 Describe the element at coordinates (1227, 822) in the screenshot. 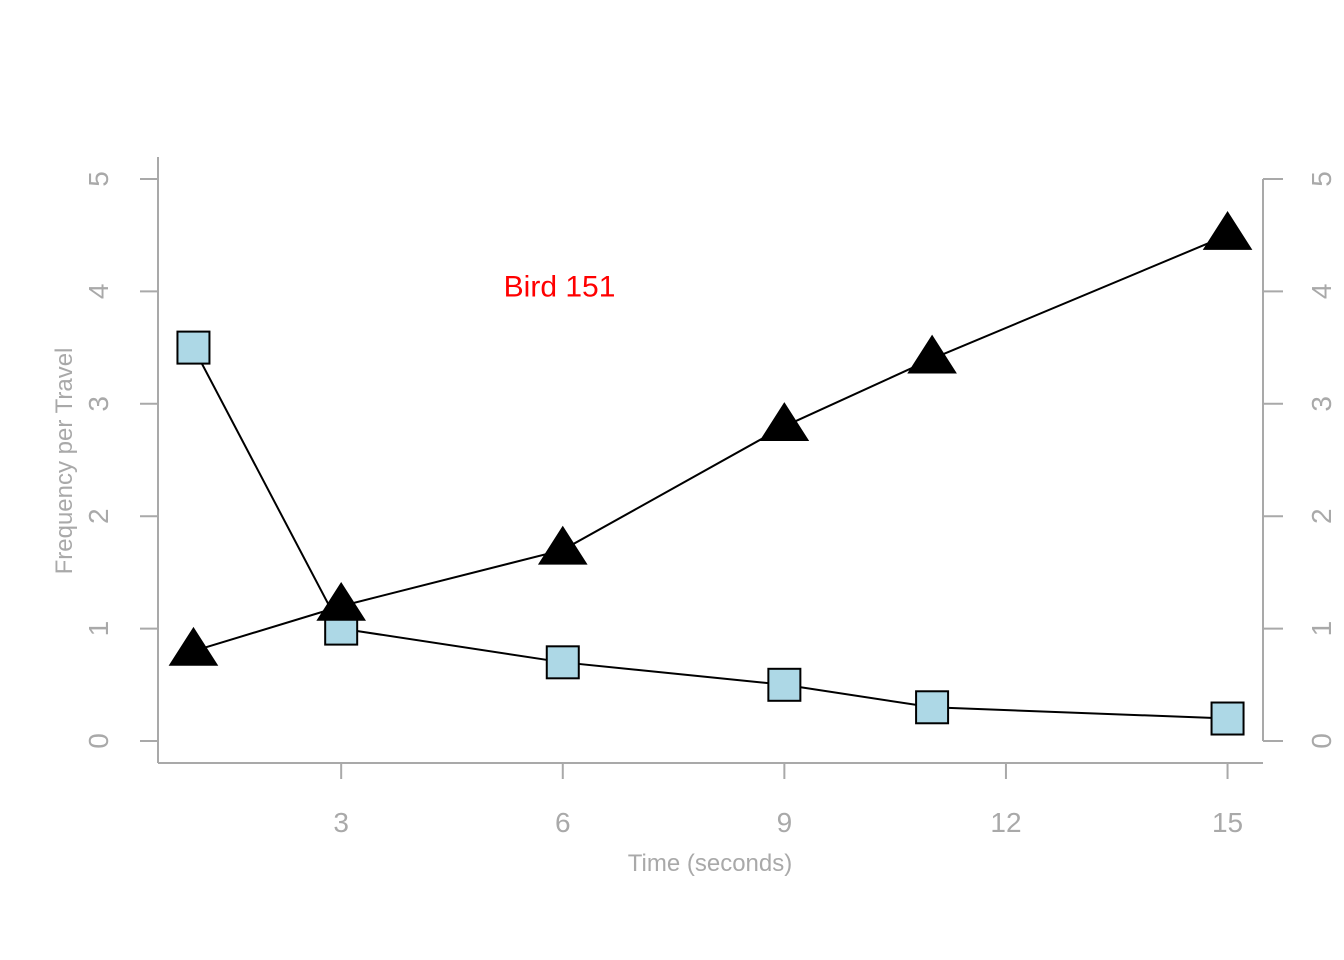

I see `x-tick-label: 15` at that location.